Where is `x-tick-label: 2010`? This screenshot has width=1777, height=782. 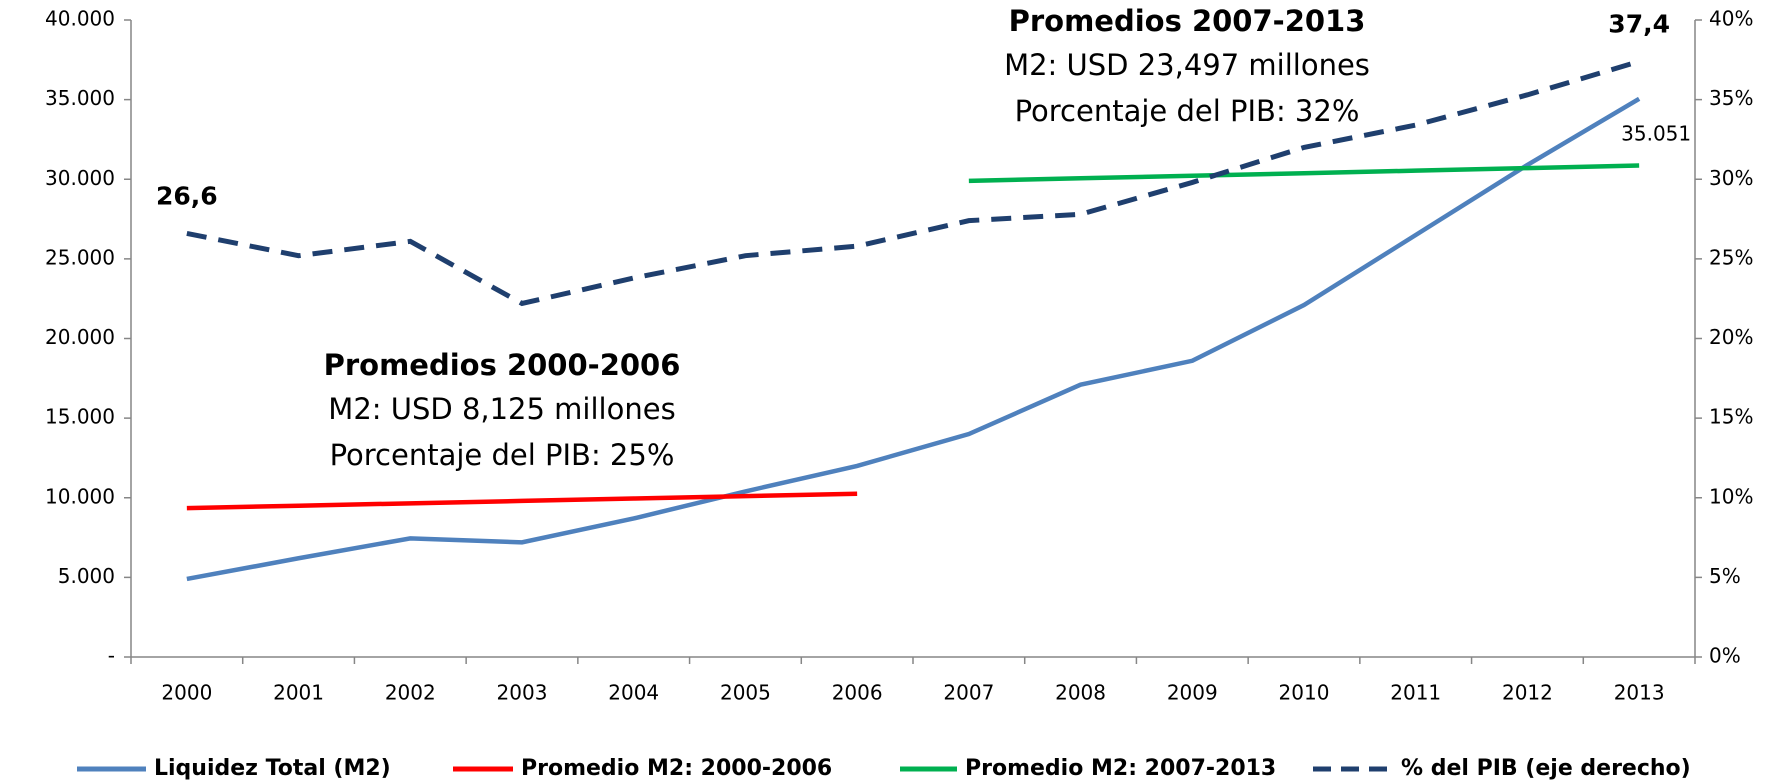
x-tick-label: 2010 is located at coordinates (1304, 693).